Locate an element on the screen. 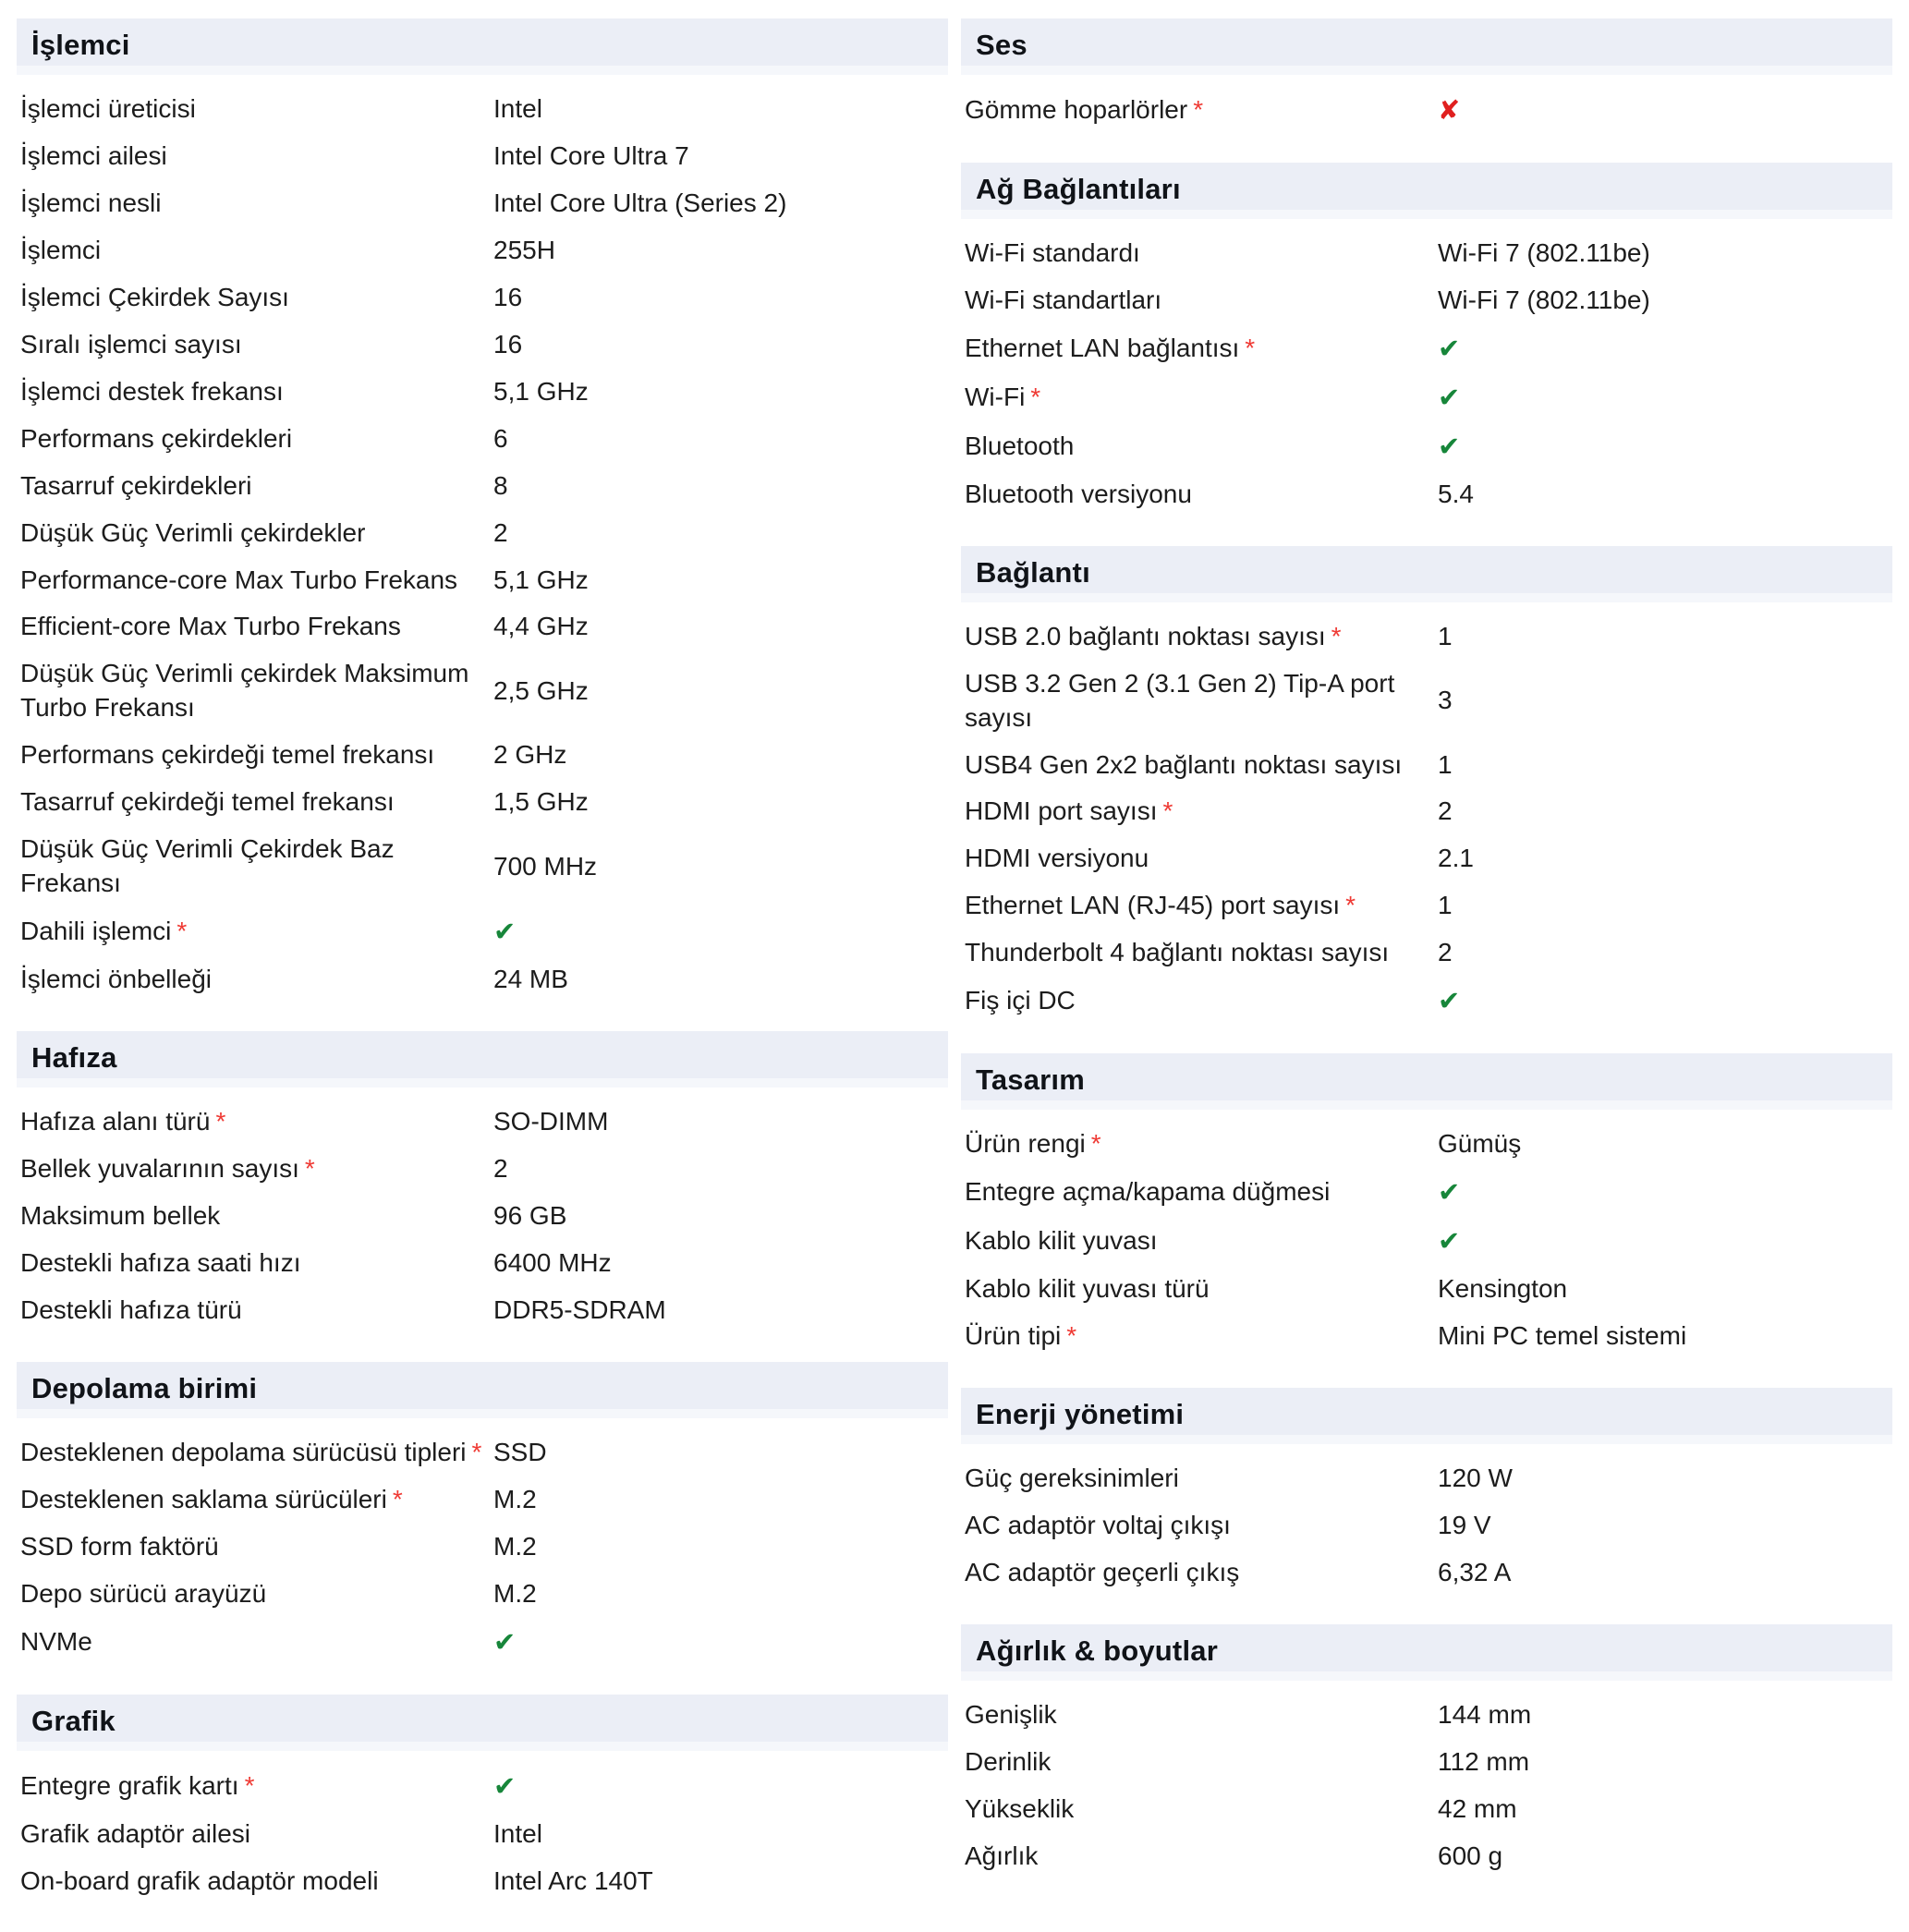  spec-label: Bluetooth is located at coordinates (1020, 445).